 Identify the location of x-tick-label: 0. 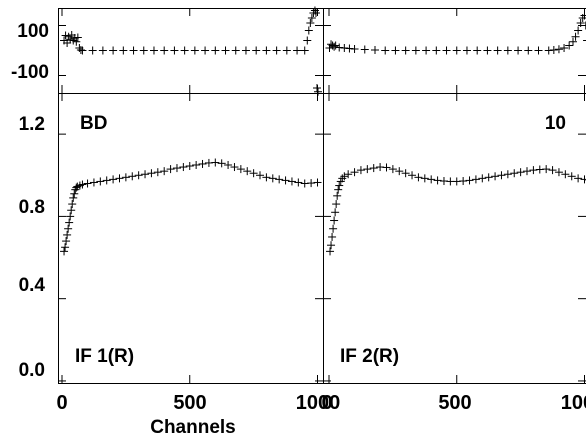
(61, 403).